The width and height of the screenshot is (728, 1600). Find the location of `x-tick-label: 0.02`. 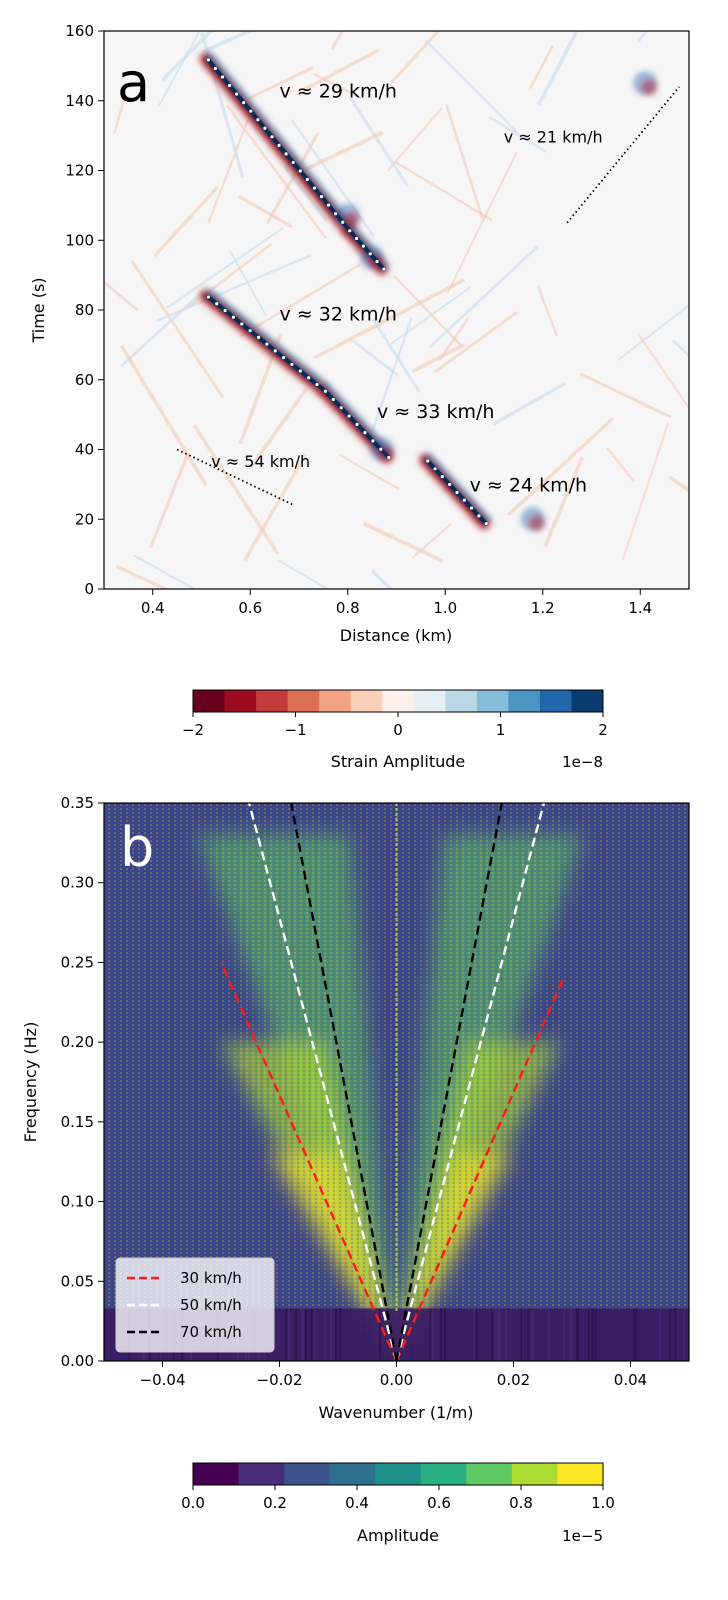

x-tick-label: 0.02 is located at coordinates (513, 1380).